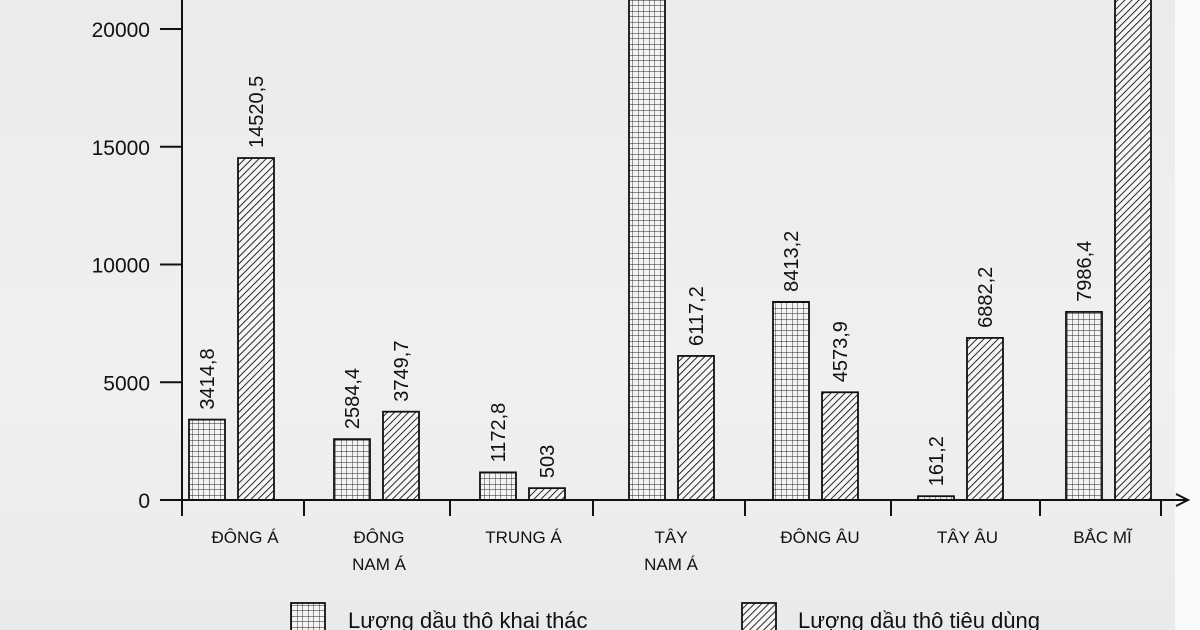  What do you see at coordinates (402, 371) in the screenshot?
I see `bar-value-label: 3749,7` at bounding box center [402, 371].